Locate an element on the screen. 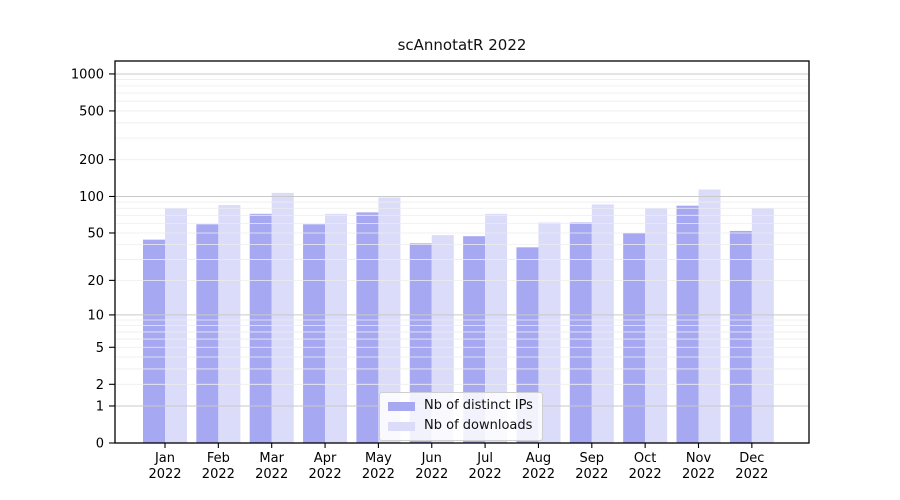 This screenshot has width=900, height=500. legend-item-distinct-ips: Nb of distinct IPs is located at coordinates (460, 406).